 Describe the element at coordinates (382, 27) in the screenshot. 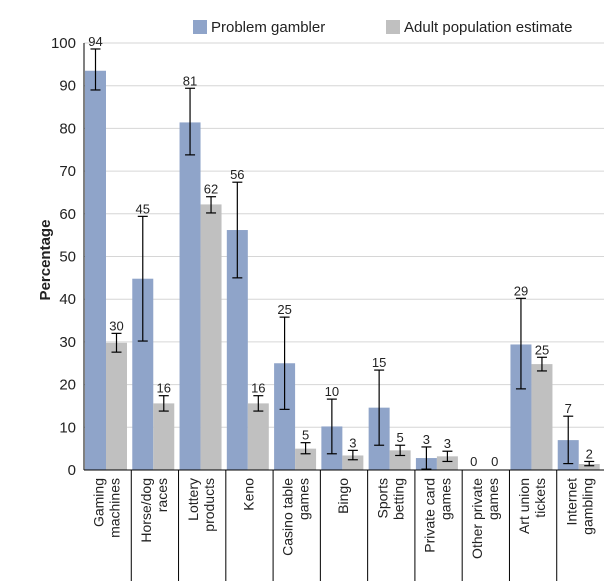

I see `legend: Problem gambler Adult population estimate` at that location.